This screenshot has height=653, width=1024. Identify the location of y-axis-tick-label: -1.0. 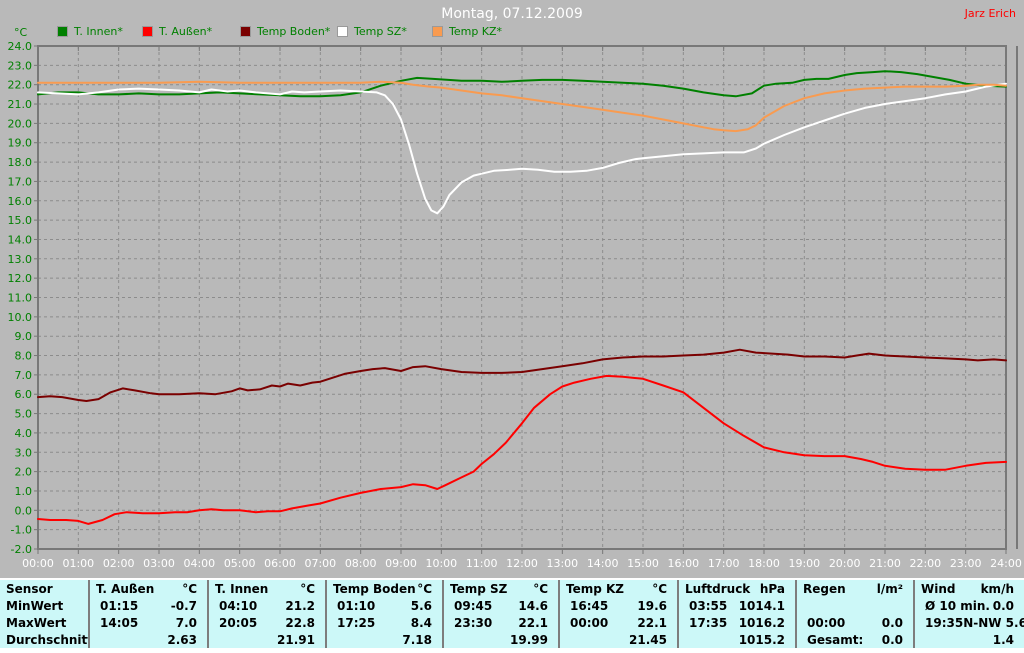
(21, 530).